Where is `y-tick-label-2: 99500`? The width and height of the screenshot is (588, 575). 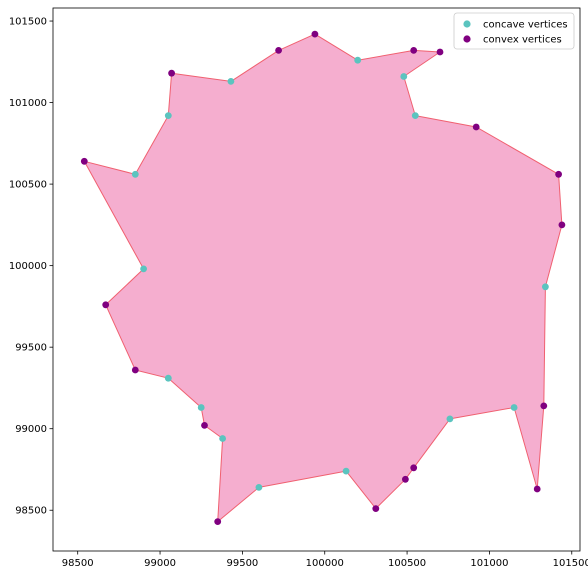 y-tick-label-2: 99500 is located at coordinates (31, 348).